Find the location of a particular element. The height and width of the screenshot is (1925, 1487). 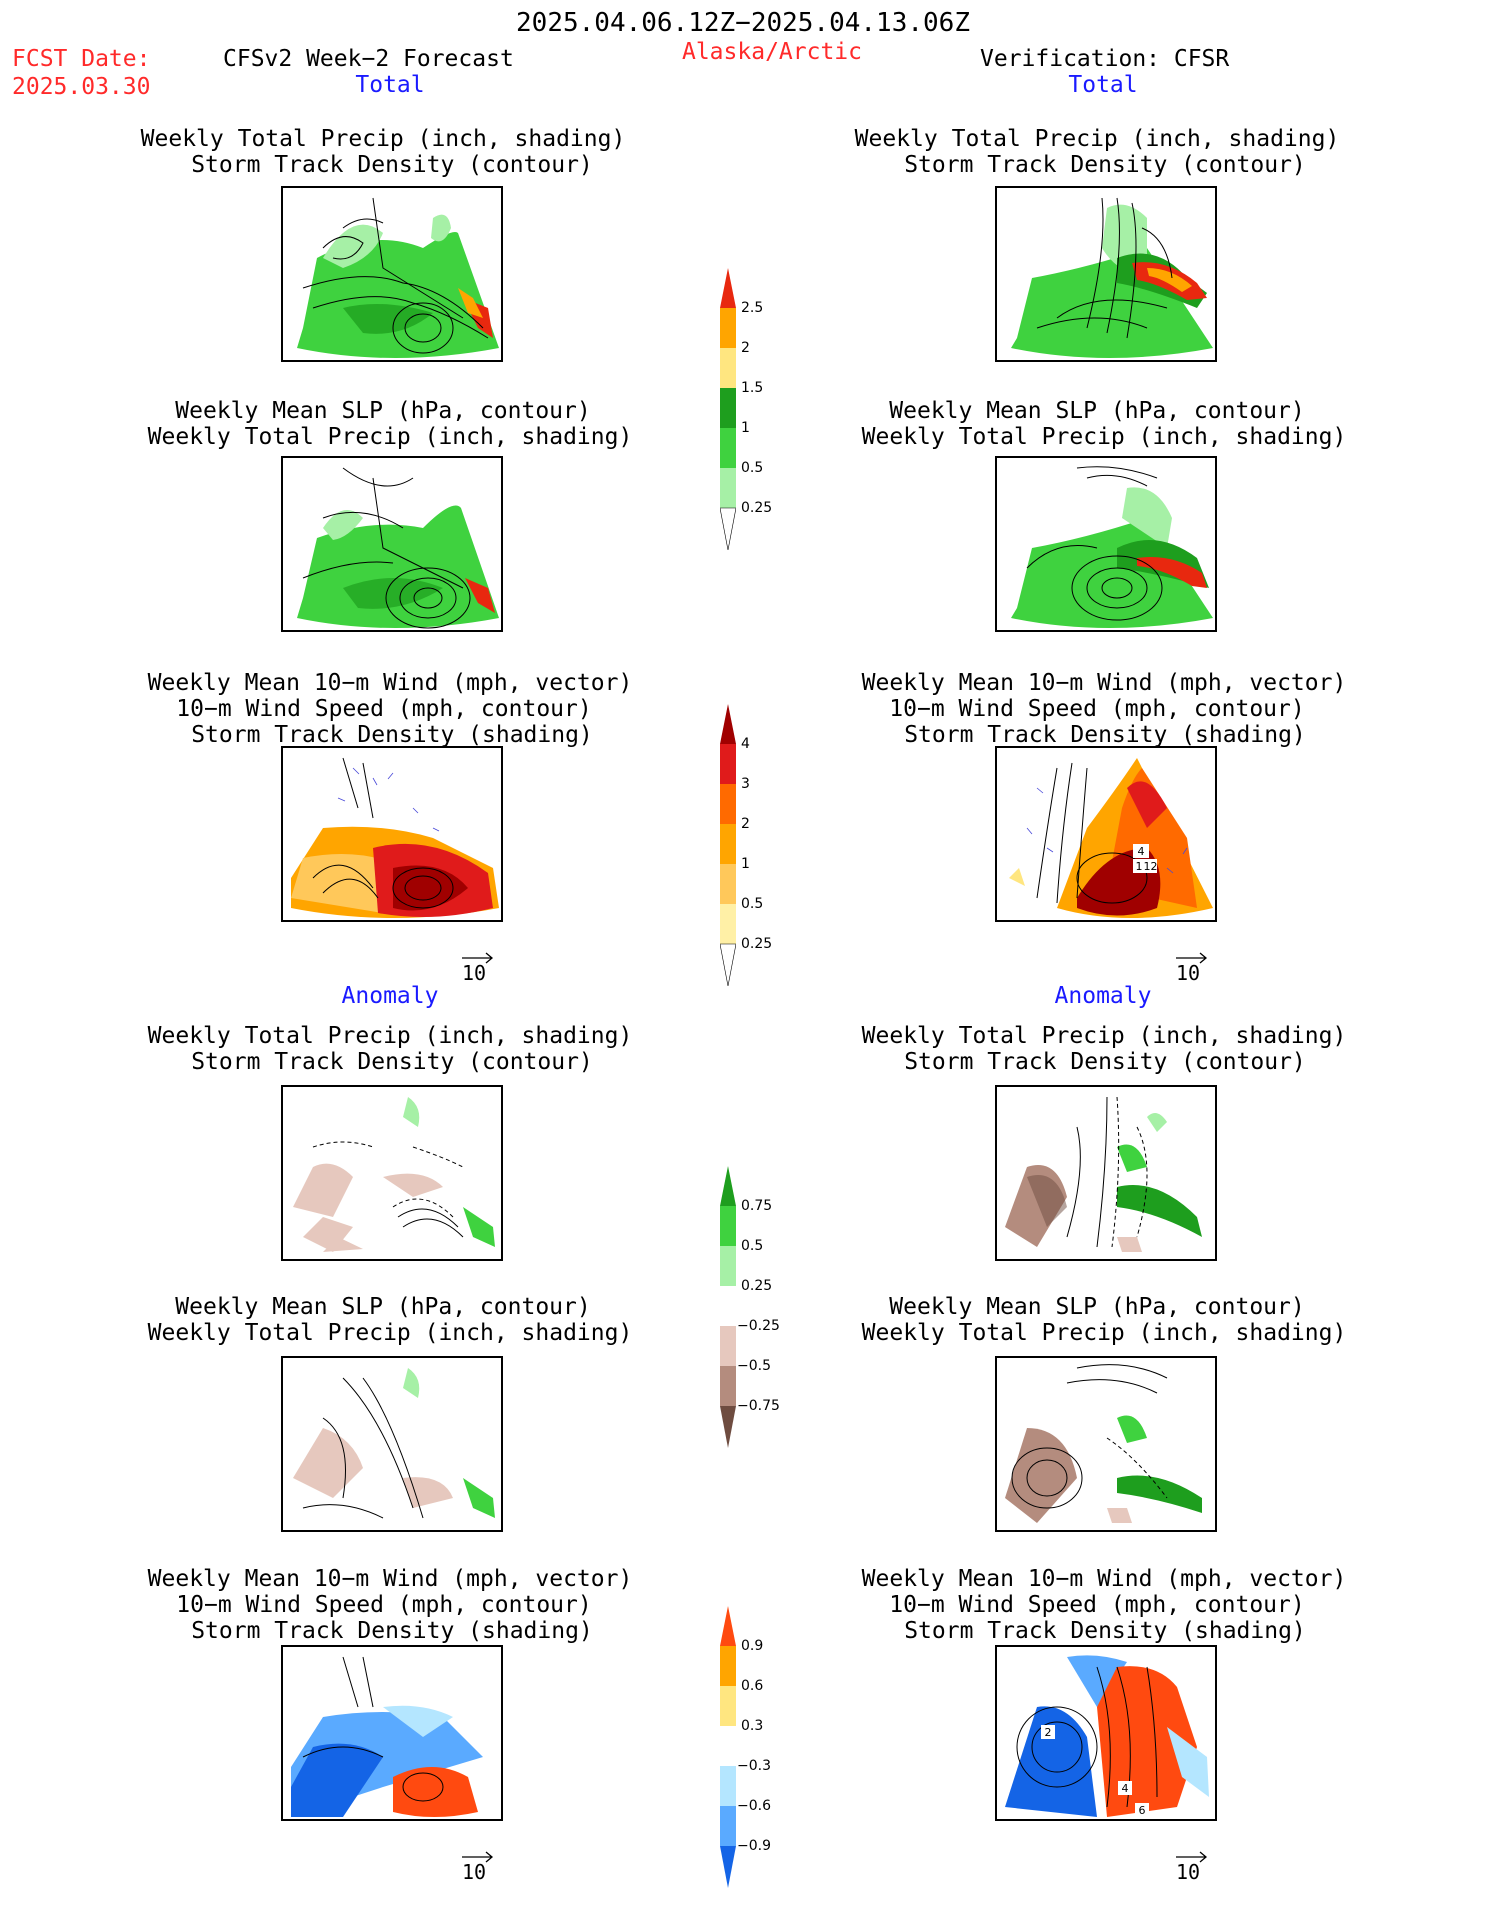

colorbar-tick-label: −0.5 is located at coordinates (754, 1366).